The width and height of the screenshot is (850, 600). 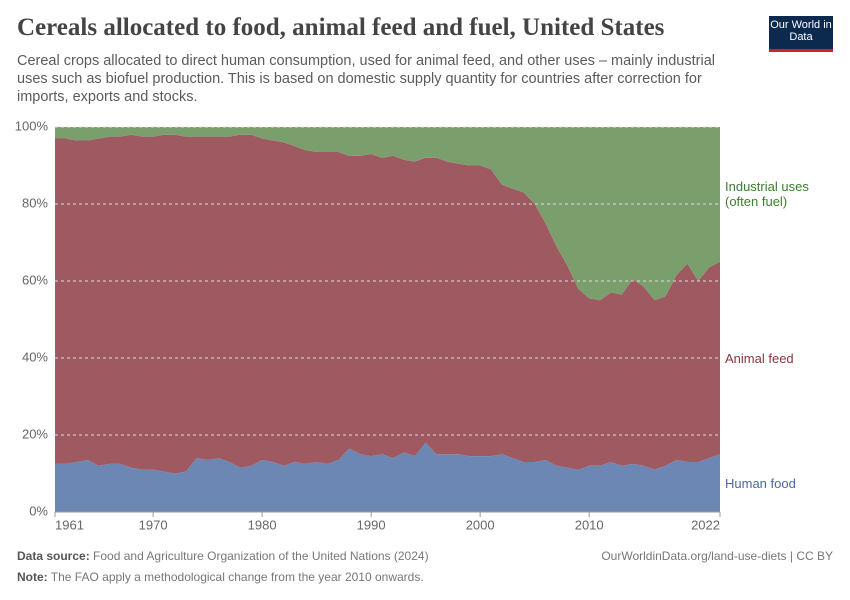 What do you see at coordinates (69, 524) in the screenshot?
I see `x-tick-label: 1961` at bounding box center [69, 524].